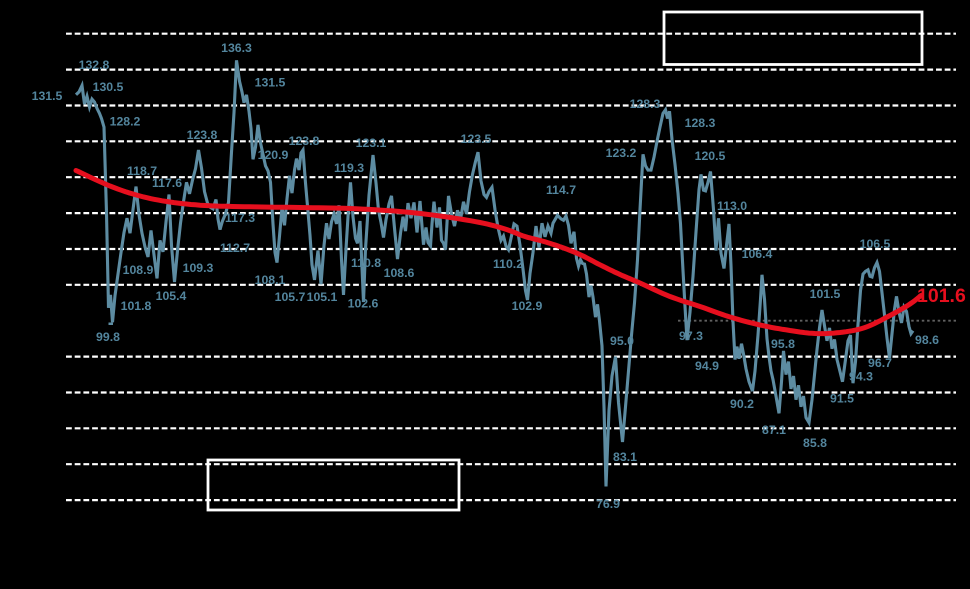 This screenshot has height=589, width=970. Describe the element at coordinates (366, 263) in the screenshot. I see `svg-text: 110.8` at that location.